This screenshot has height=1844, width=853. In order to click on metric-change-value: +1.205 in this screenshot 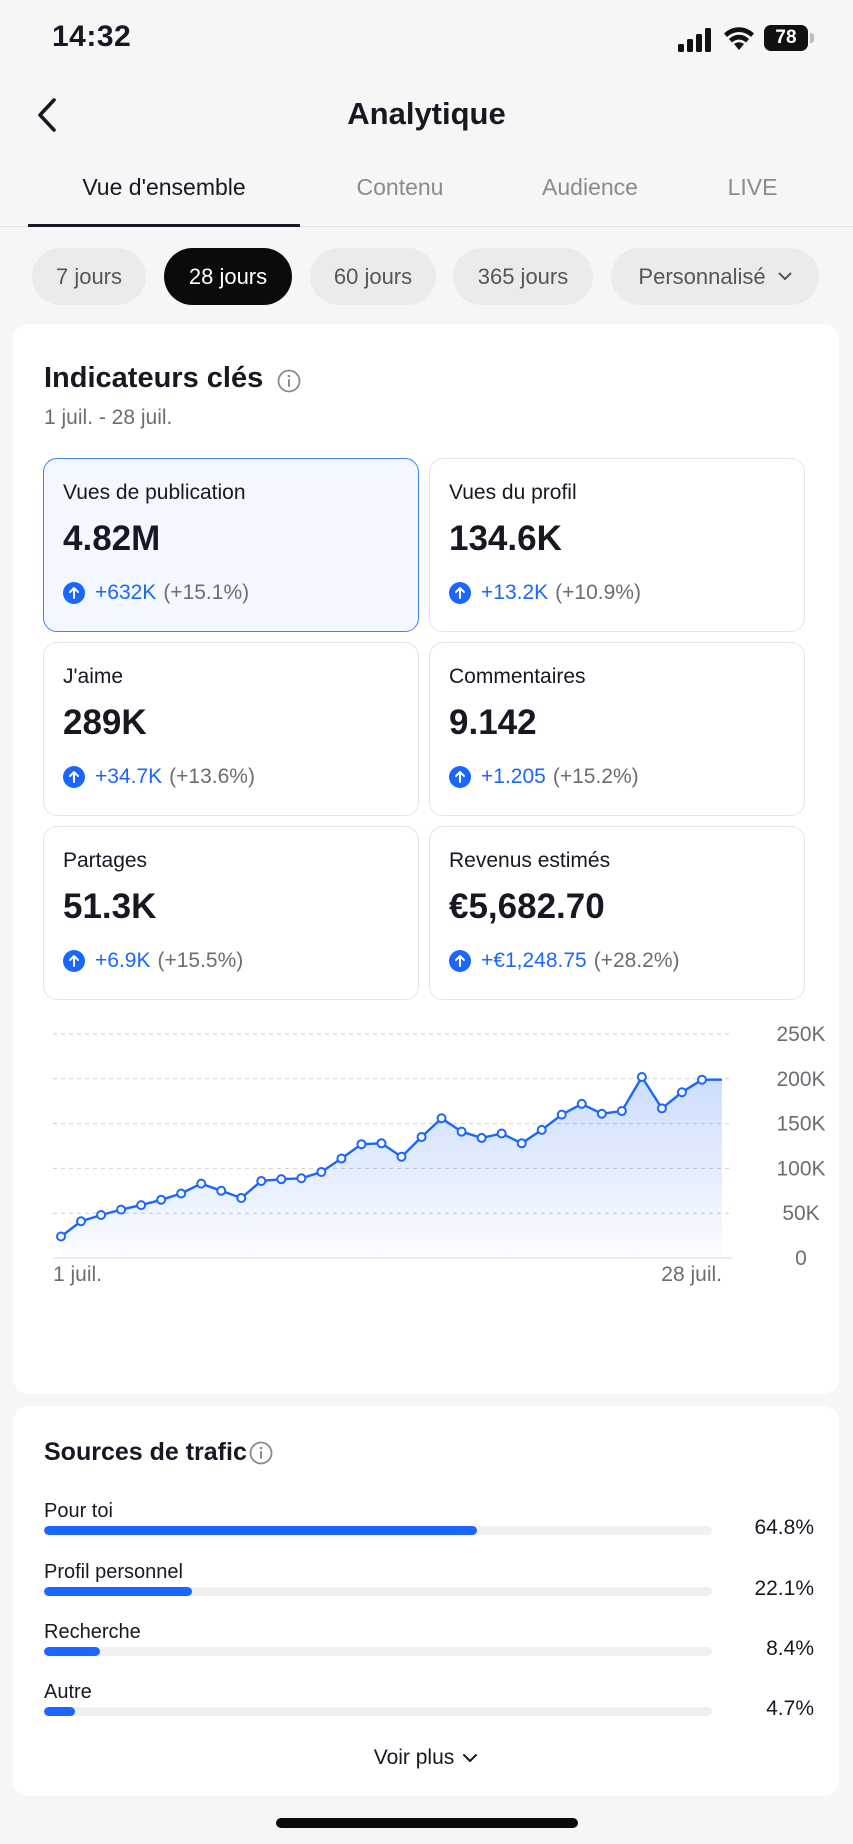, I will do `click(513, 776)`.